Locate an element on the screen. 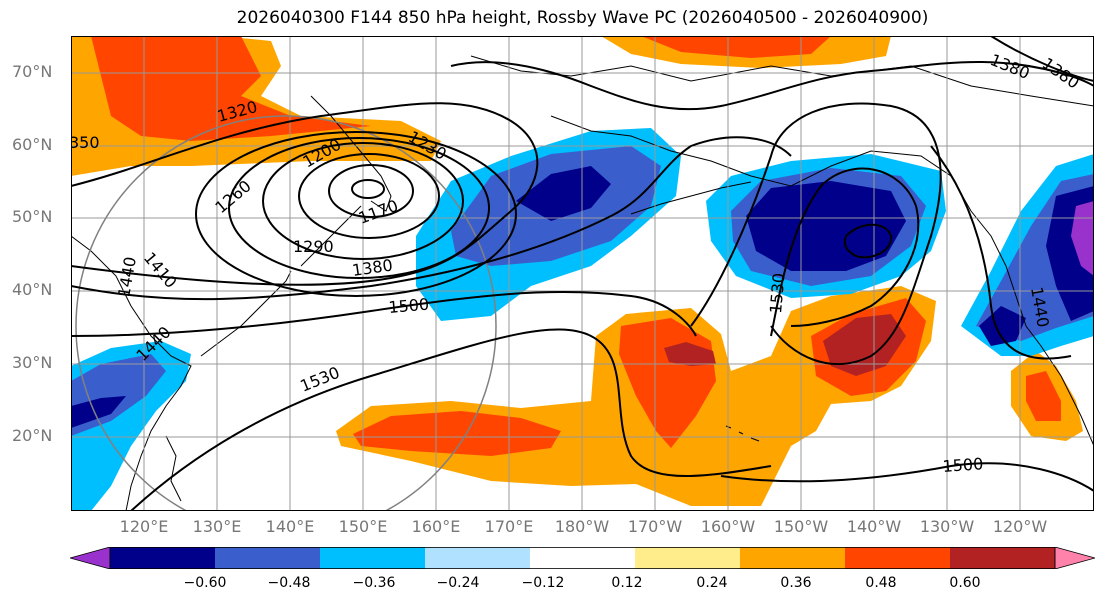 The width and height of the screenshot is (1105, 604). colorbar-inner-frame is located at coordinates (582, 558).